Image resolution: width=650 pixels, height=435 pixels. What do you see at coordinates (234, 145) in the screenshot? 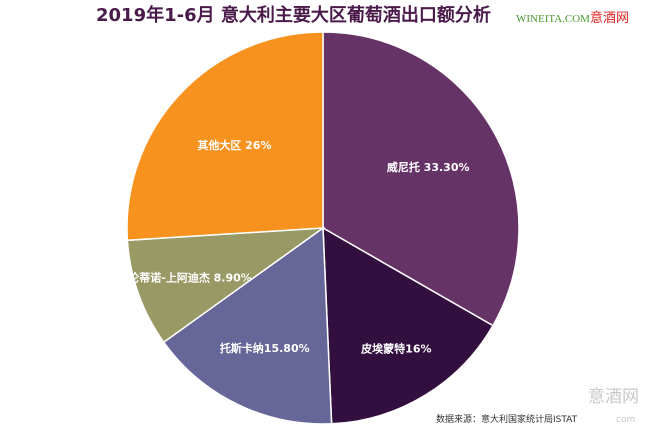
I see `slice-label: 其他大区 26%` at bounding box center [234, 145].